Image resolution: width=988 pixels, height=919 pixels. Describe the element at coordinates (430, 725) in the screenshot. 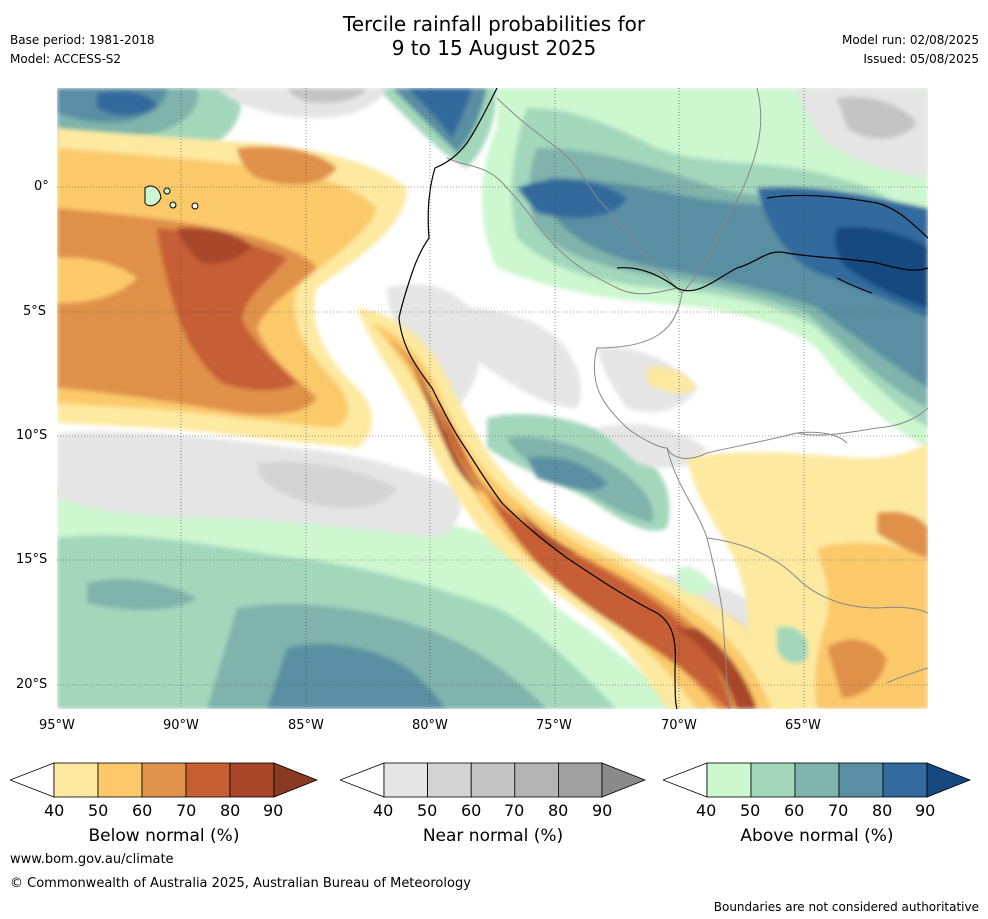

I see `lon-tick-80w: 80°W` at that location.